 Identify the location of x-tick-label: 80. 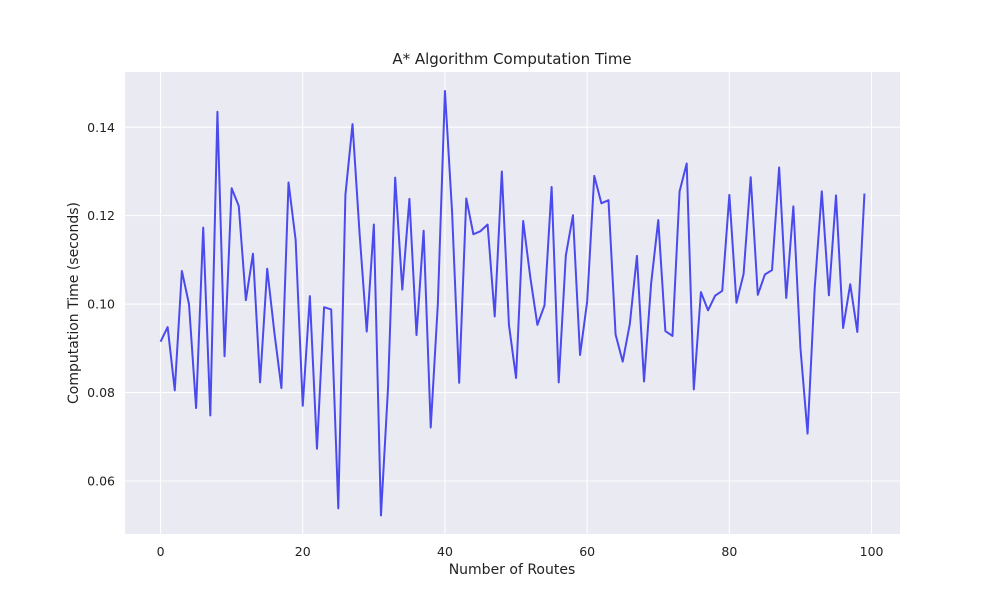
(729, 551).